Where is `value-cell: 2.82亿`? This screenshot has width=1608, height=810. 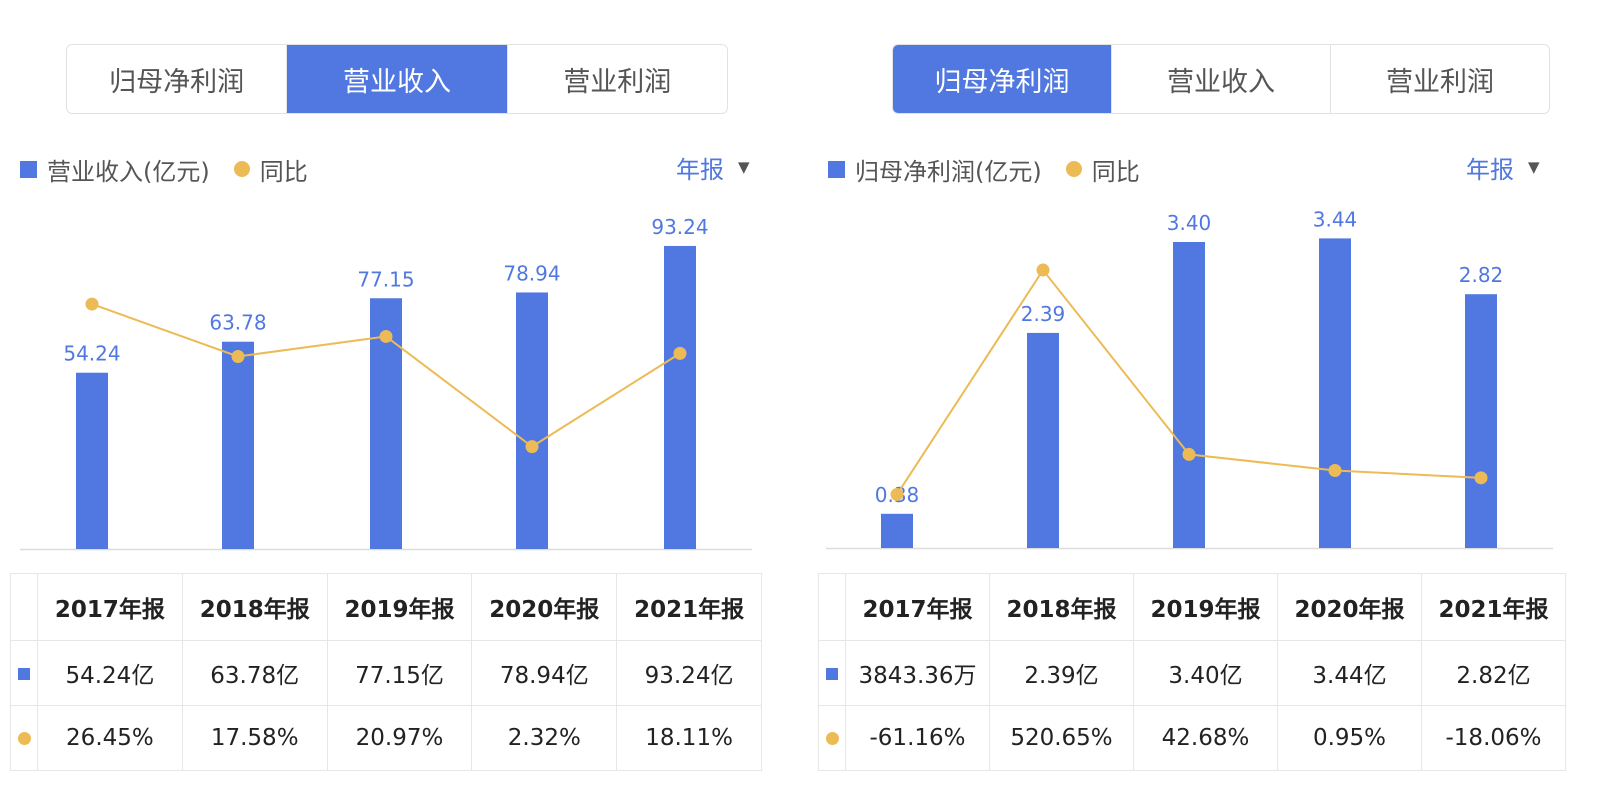
value-cell: 2.82亿 is located at coordinates (1493, 673).